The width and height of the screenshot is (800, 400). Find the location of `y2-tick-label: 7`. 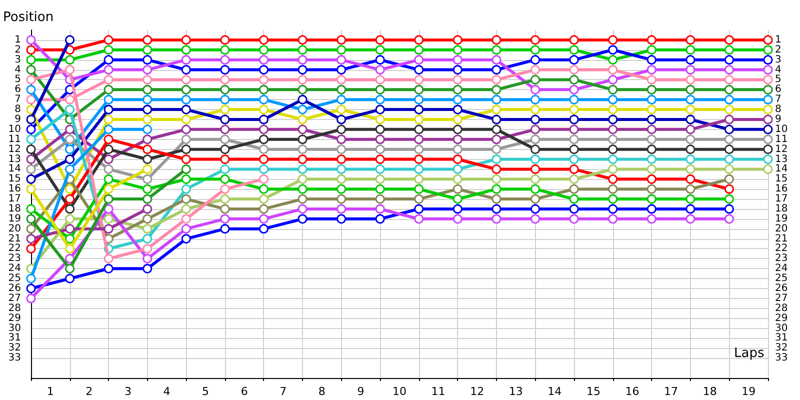

y2-tick-label: 7 is located at coordinates (778, 100).